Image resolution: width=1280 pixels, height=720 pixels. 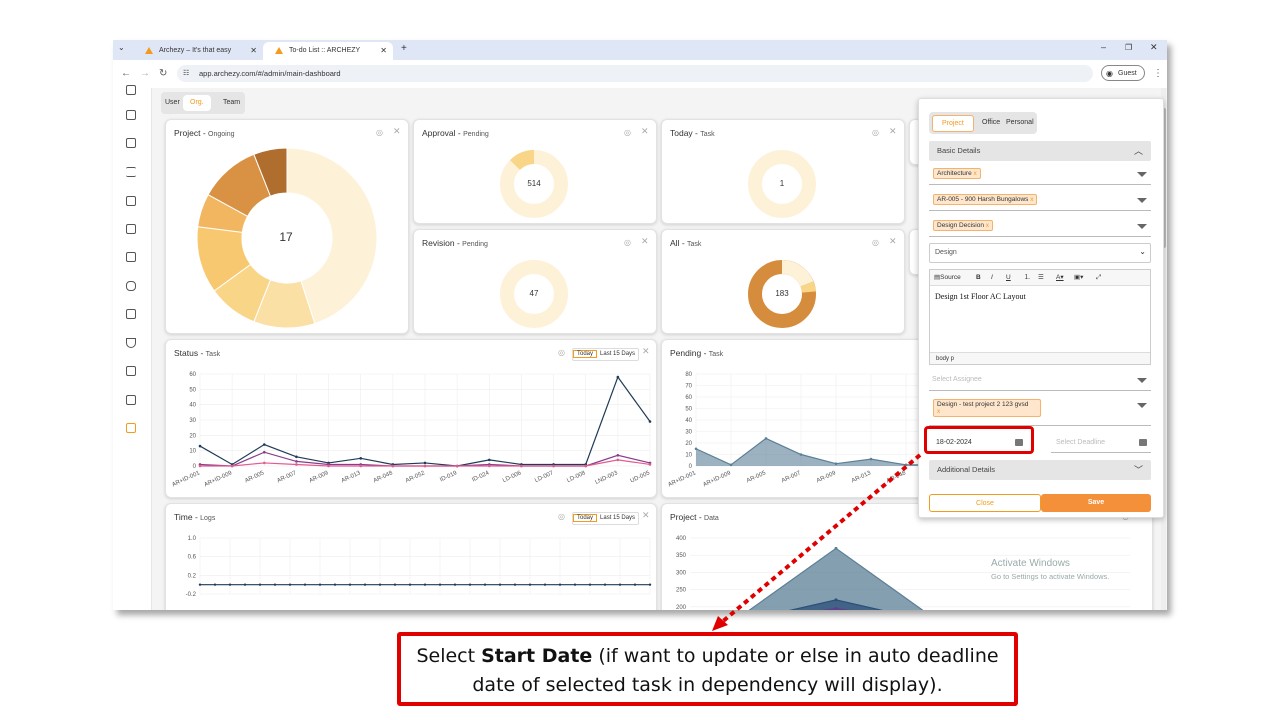 I want to click on image-icon, so click(x=131, y=314).